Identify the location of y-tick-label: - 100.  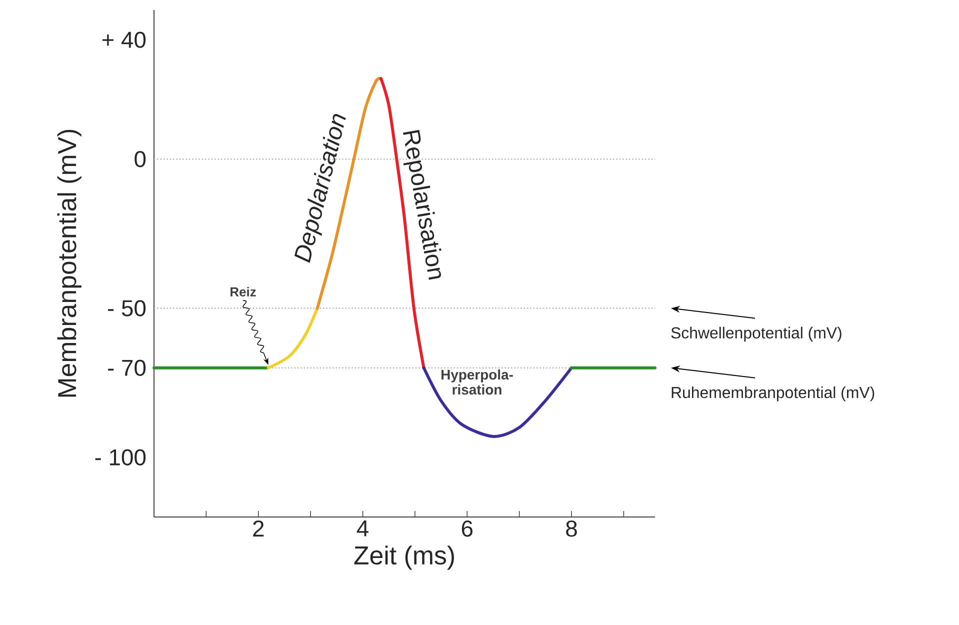
(120, 457).